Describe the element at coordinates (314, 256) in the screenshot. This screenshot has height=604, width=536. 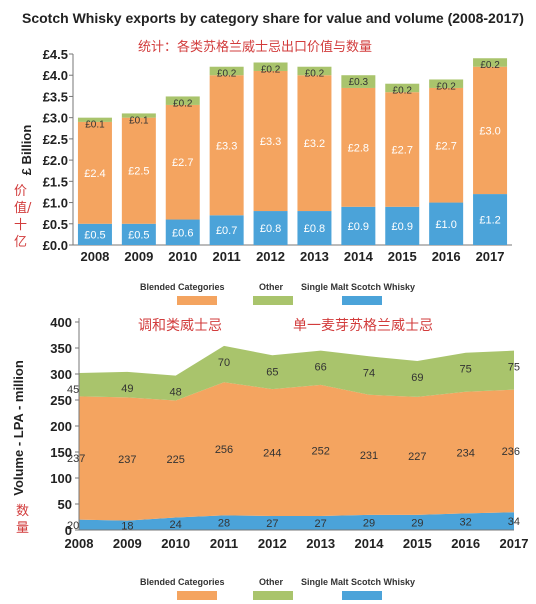
I see `x-tick-label: 2013` at that location.